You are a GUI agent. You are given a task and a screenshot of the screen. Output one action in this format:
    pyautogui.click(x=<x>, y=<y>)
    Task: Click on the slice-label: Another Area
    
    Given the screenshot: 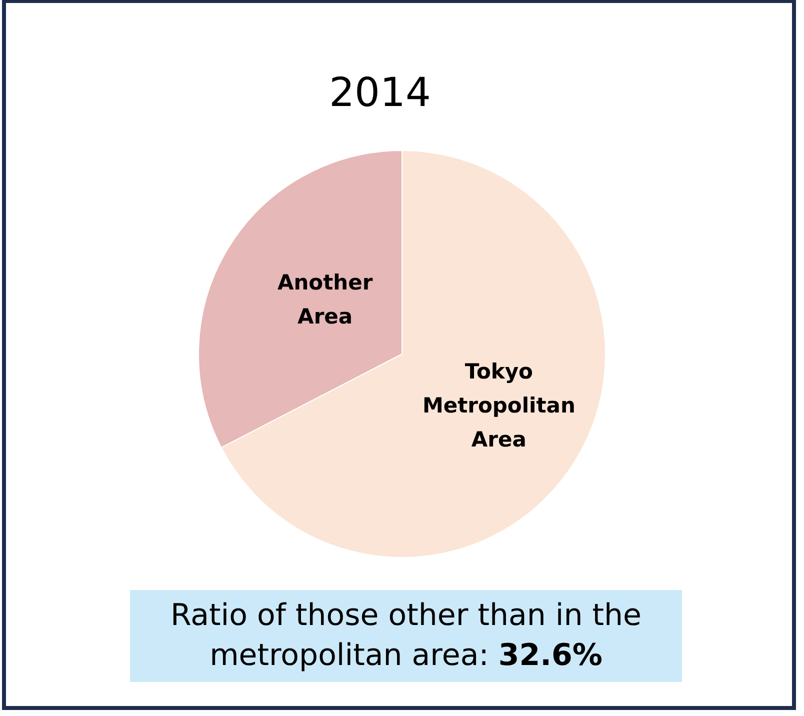 What is the action you would take?
    pyautogui.click(x=325, y=299)
    